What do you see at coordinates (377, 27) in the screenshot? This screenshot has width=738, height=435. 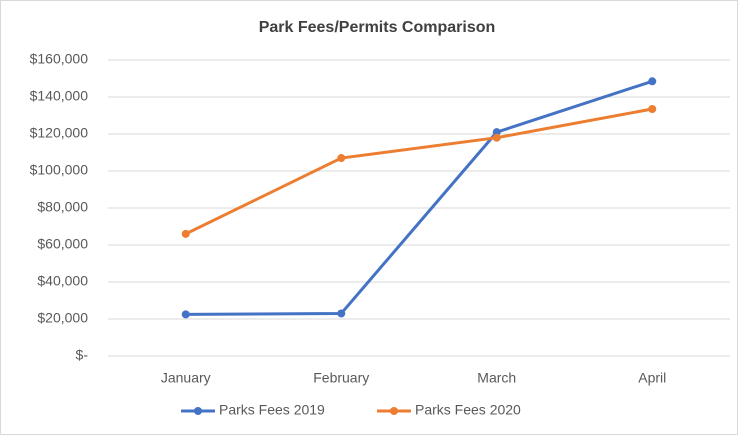 I see `chart-title: Park Fees/Permits Comparison` at bounding box center [377, 27].